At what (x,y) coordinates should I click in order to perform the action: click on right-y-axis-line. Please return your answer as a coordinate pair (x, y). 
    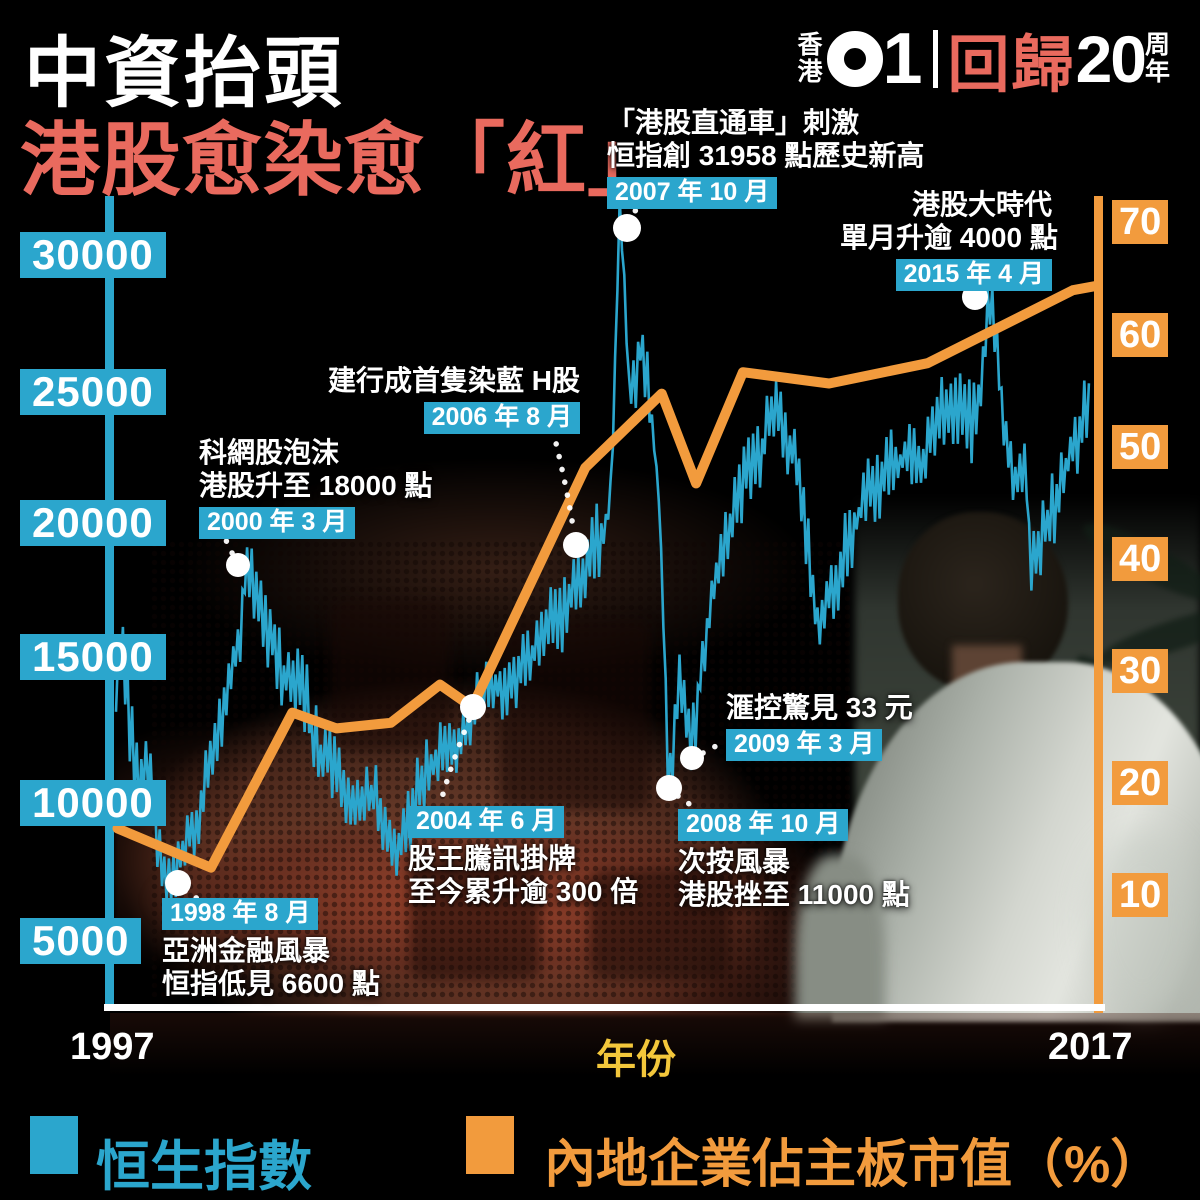
    Looking at the image, I should click on (1098, 604).